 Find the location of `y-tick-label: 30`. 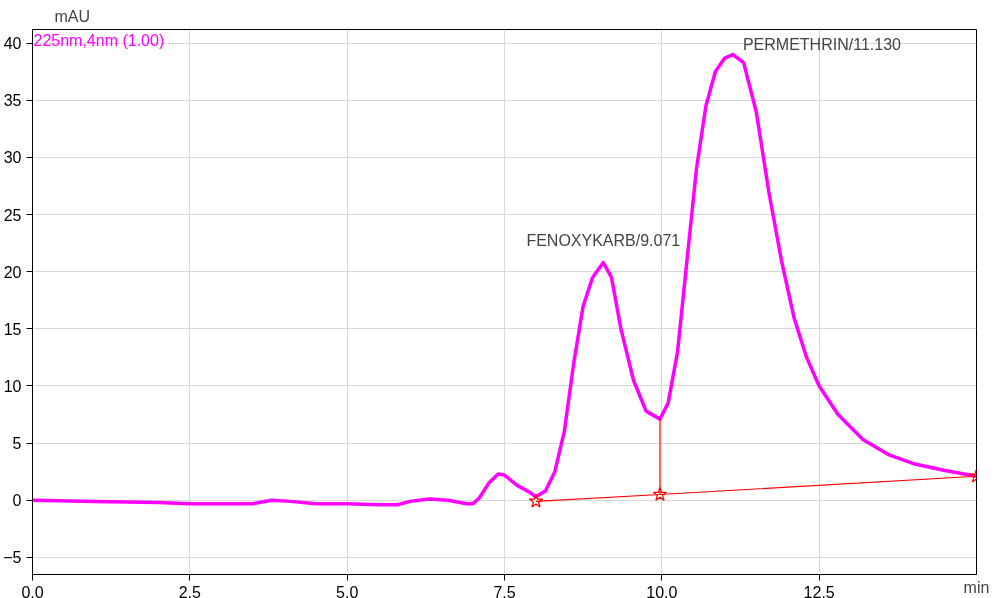

y-tick-label: 30 is located at coordinates (12, 158).